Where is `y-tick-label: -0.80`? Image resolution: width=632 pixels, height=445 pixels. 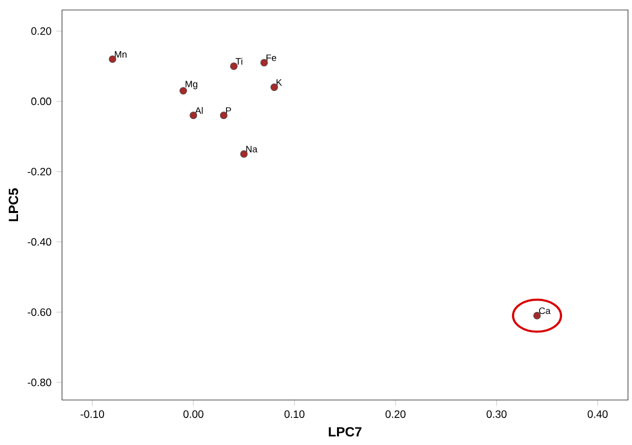 y-tick-label: -0.80 is located at coordinates (40, 382).